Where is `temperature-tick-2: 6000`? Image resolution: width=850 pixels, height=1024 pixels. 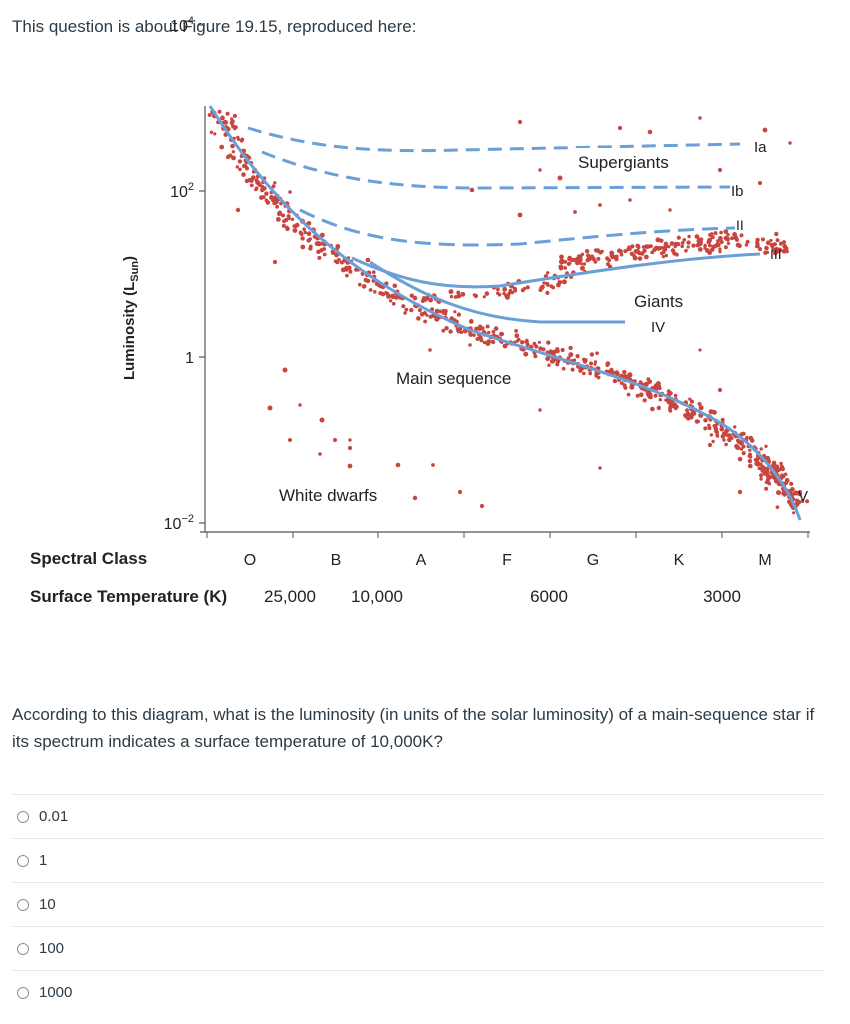
temperature-tick-2: 6000 is located at coordinates (549, 596).